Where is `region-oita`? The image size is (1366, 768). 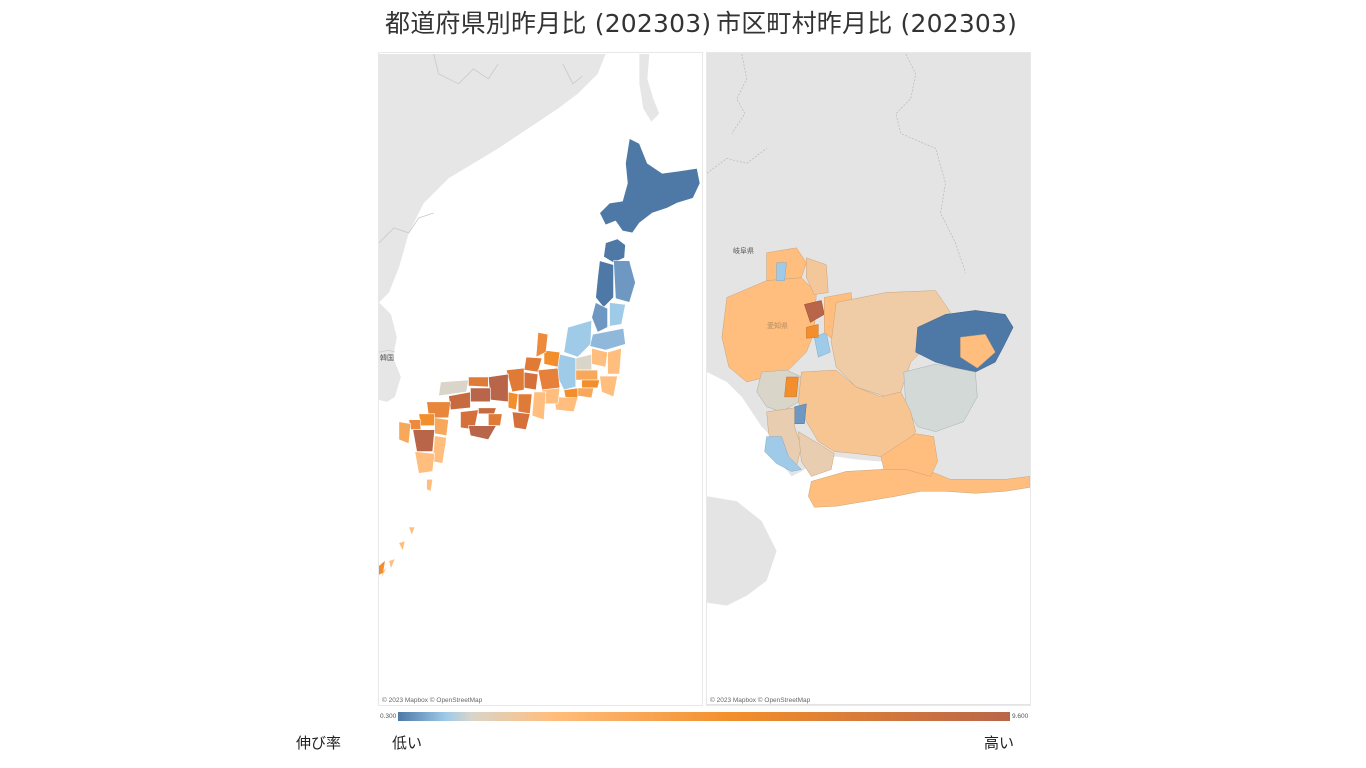
region-oita is located at coordinates (441, 426).